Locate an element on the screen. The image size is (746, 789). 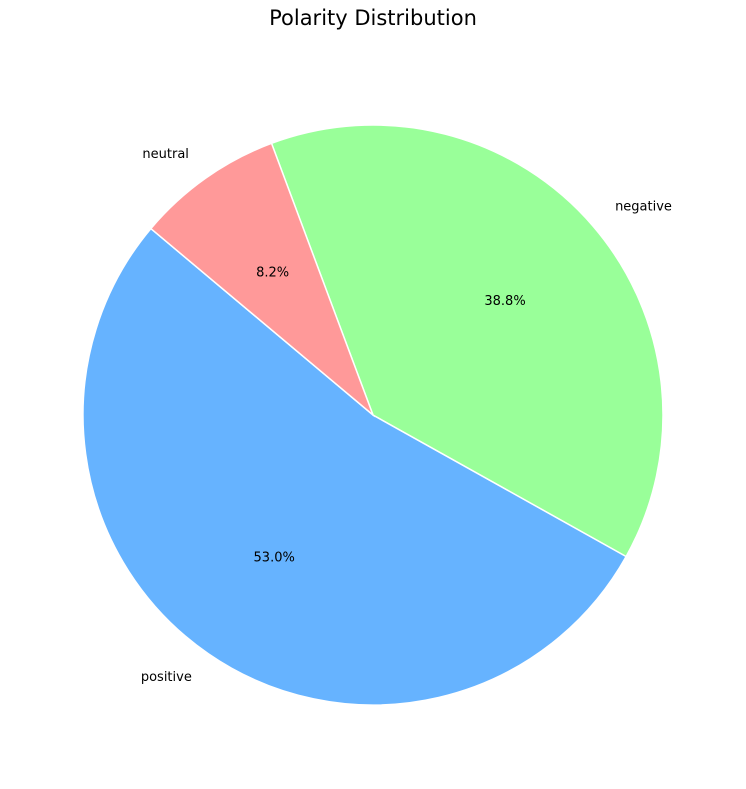
value-label: 8.2% is located at coordinates (272, 272).